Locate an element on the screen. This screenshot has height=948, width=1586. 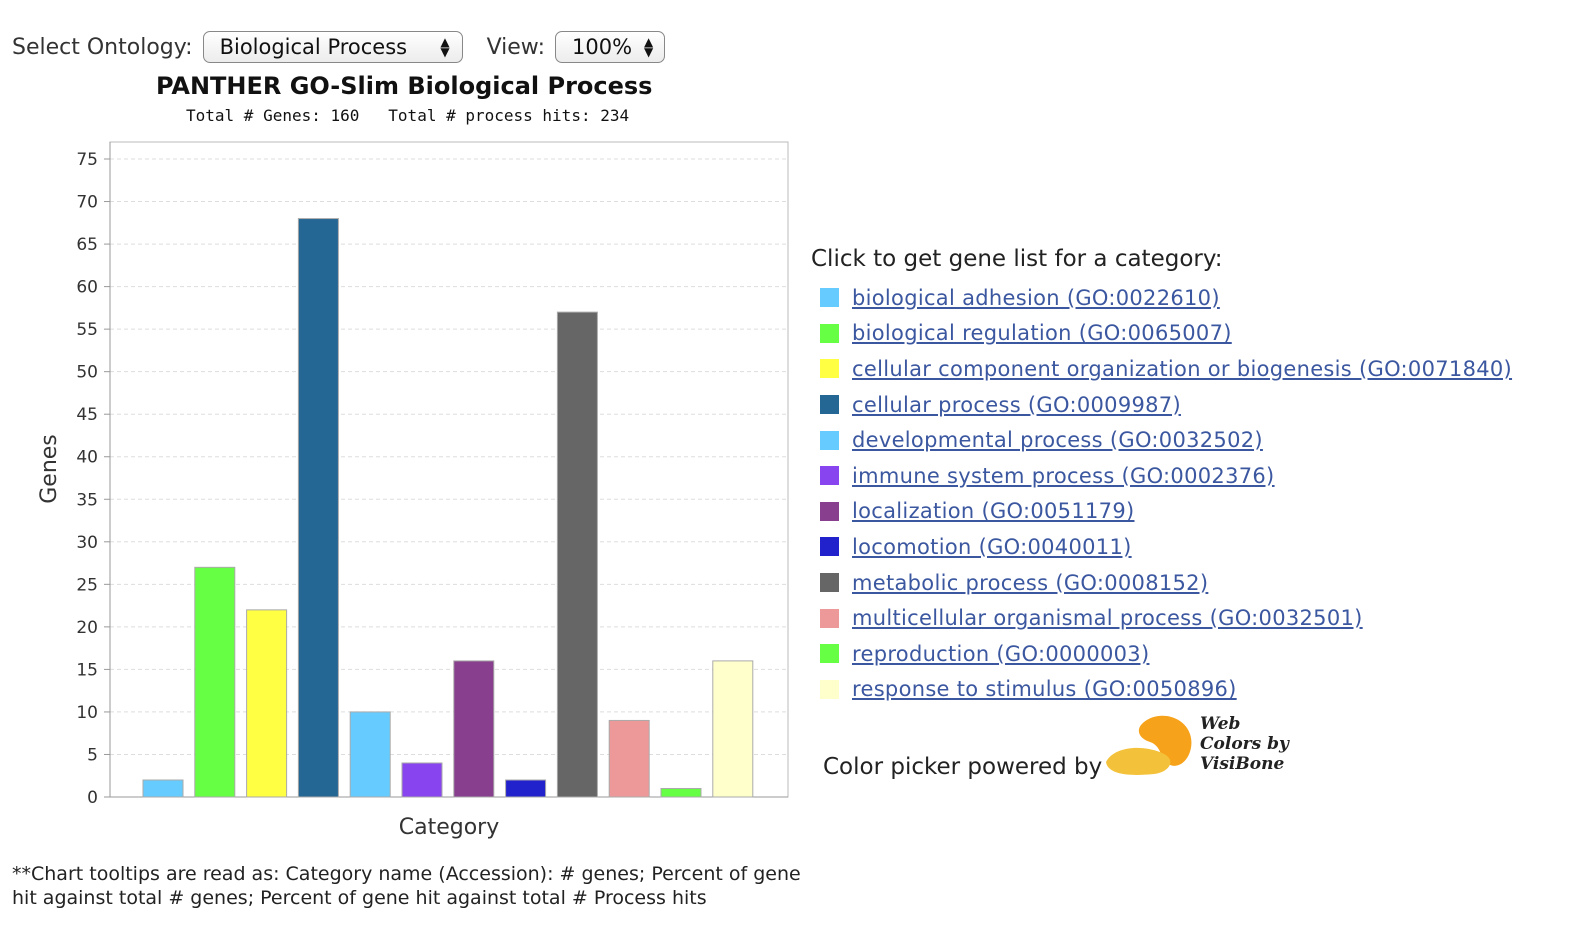
legend-item: cellular process (GO:0009987) is located at coordinates (1166, 405).